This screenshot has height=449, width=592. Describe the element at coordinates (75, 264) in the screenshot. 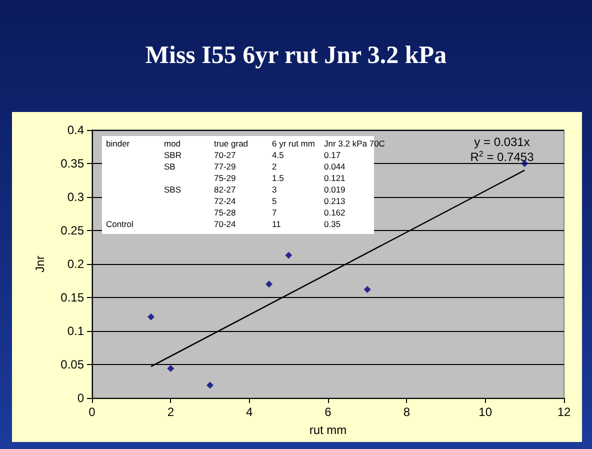

I see `y-tick-label: 0.2` at that location.